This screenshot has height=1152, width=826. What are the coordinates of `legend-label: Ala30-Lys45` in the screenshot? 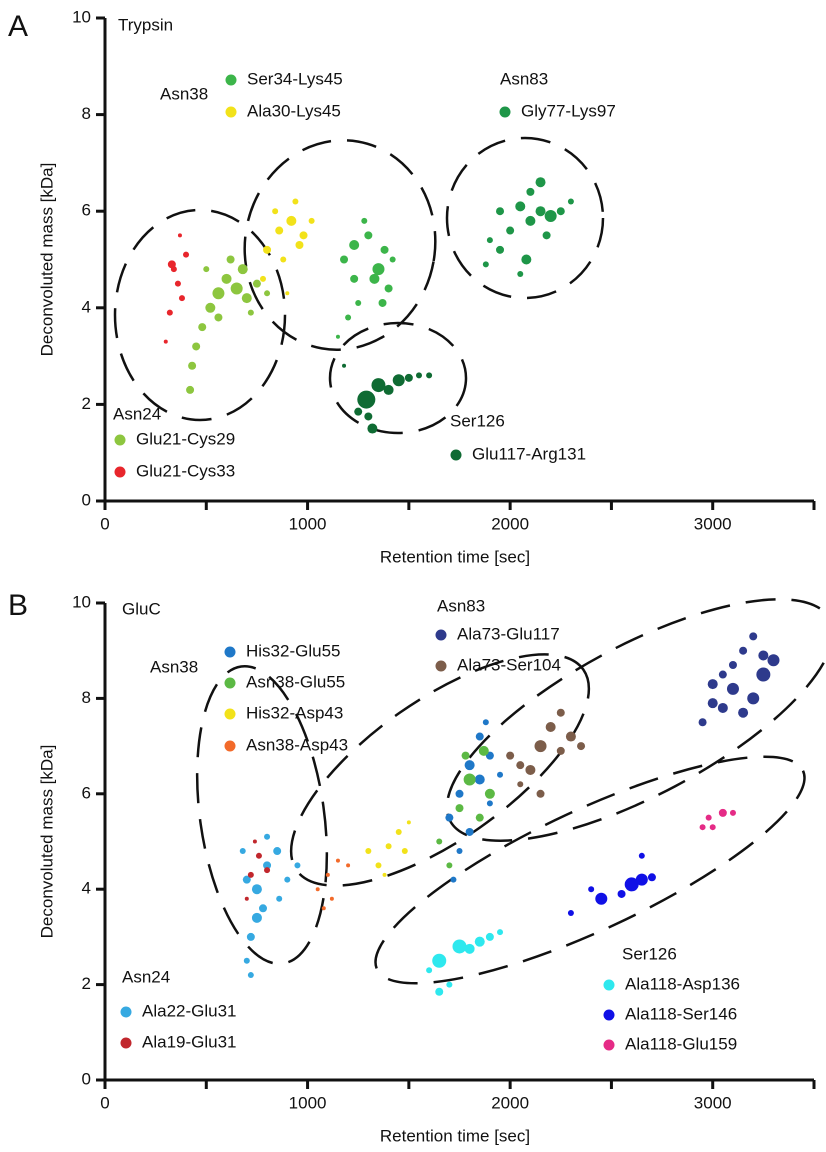 It's located at (294, 110).